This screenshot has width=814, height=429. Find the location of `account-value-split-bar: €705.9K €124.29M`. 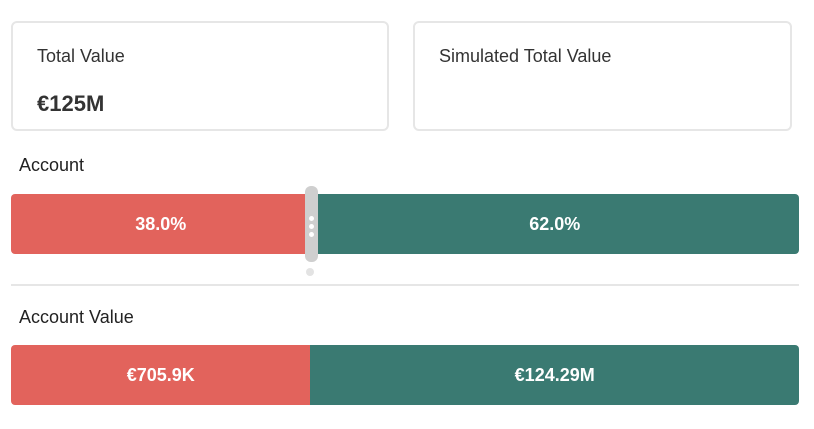

account-value-split-bar: €705.9K €124.29M is located at coordinates (405, 375).